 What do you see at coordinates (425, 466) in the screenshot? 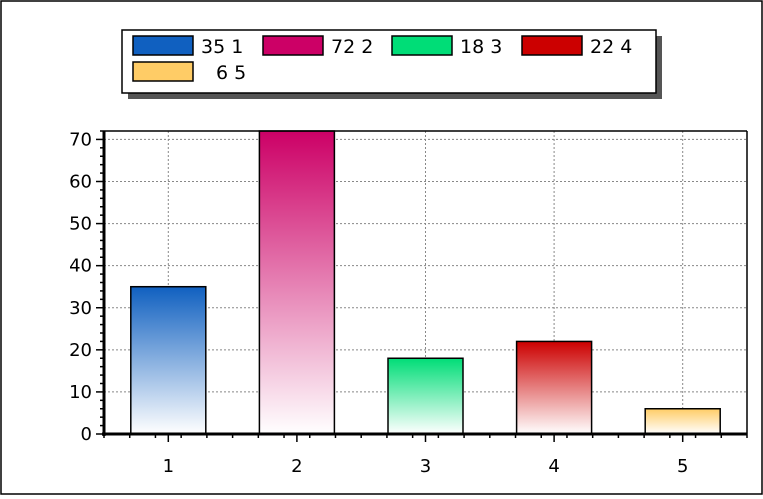
I see `x-tick-label: 3` at bounding box center [425, 466].